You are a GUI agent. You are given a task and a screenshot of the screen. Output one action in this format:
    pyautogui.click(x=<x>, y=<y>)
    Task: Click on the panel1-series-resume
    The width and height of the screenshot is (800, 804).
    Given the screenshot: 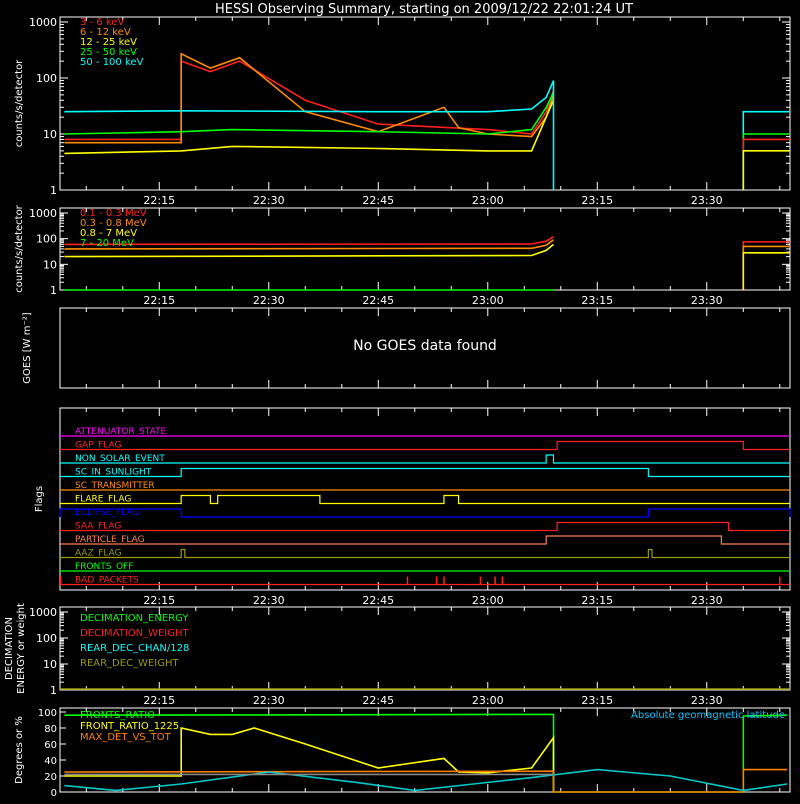 What is the action you would take?
    pyautogui.click(x=766, y=170)
    